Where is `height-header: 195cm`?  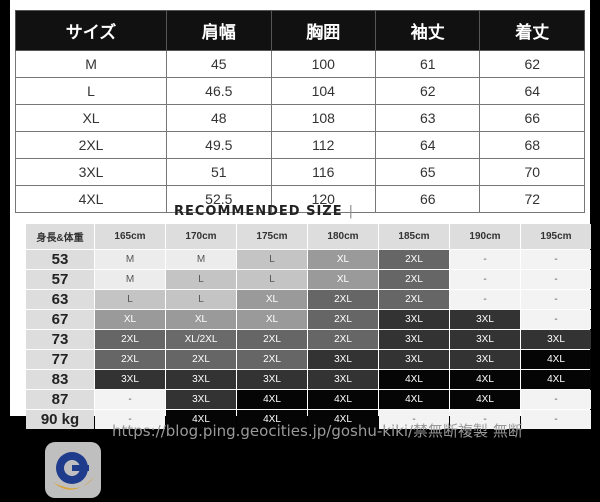
height-header: 195cm is located at coordinates (556, 236).